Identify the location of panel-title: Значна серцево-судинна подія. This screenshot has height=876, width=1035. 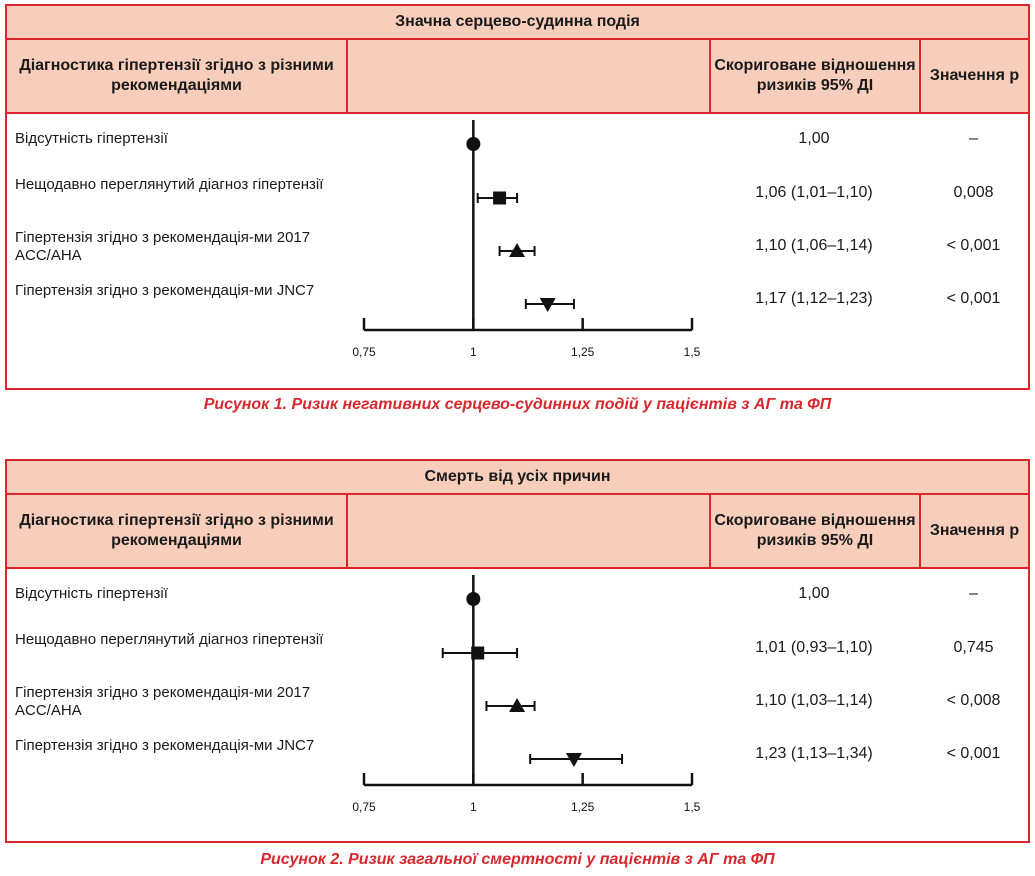
(517, 23).